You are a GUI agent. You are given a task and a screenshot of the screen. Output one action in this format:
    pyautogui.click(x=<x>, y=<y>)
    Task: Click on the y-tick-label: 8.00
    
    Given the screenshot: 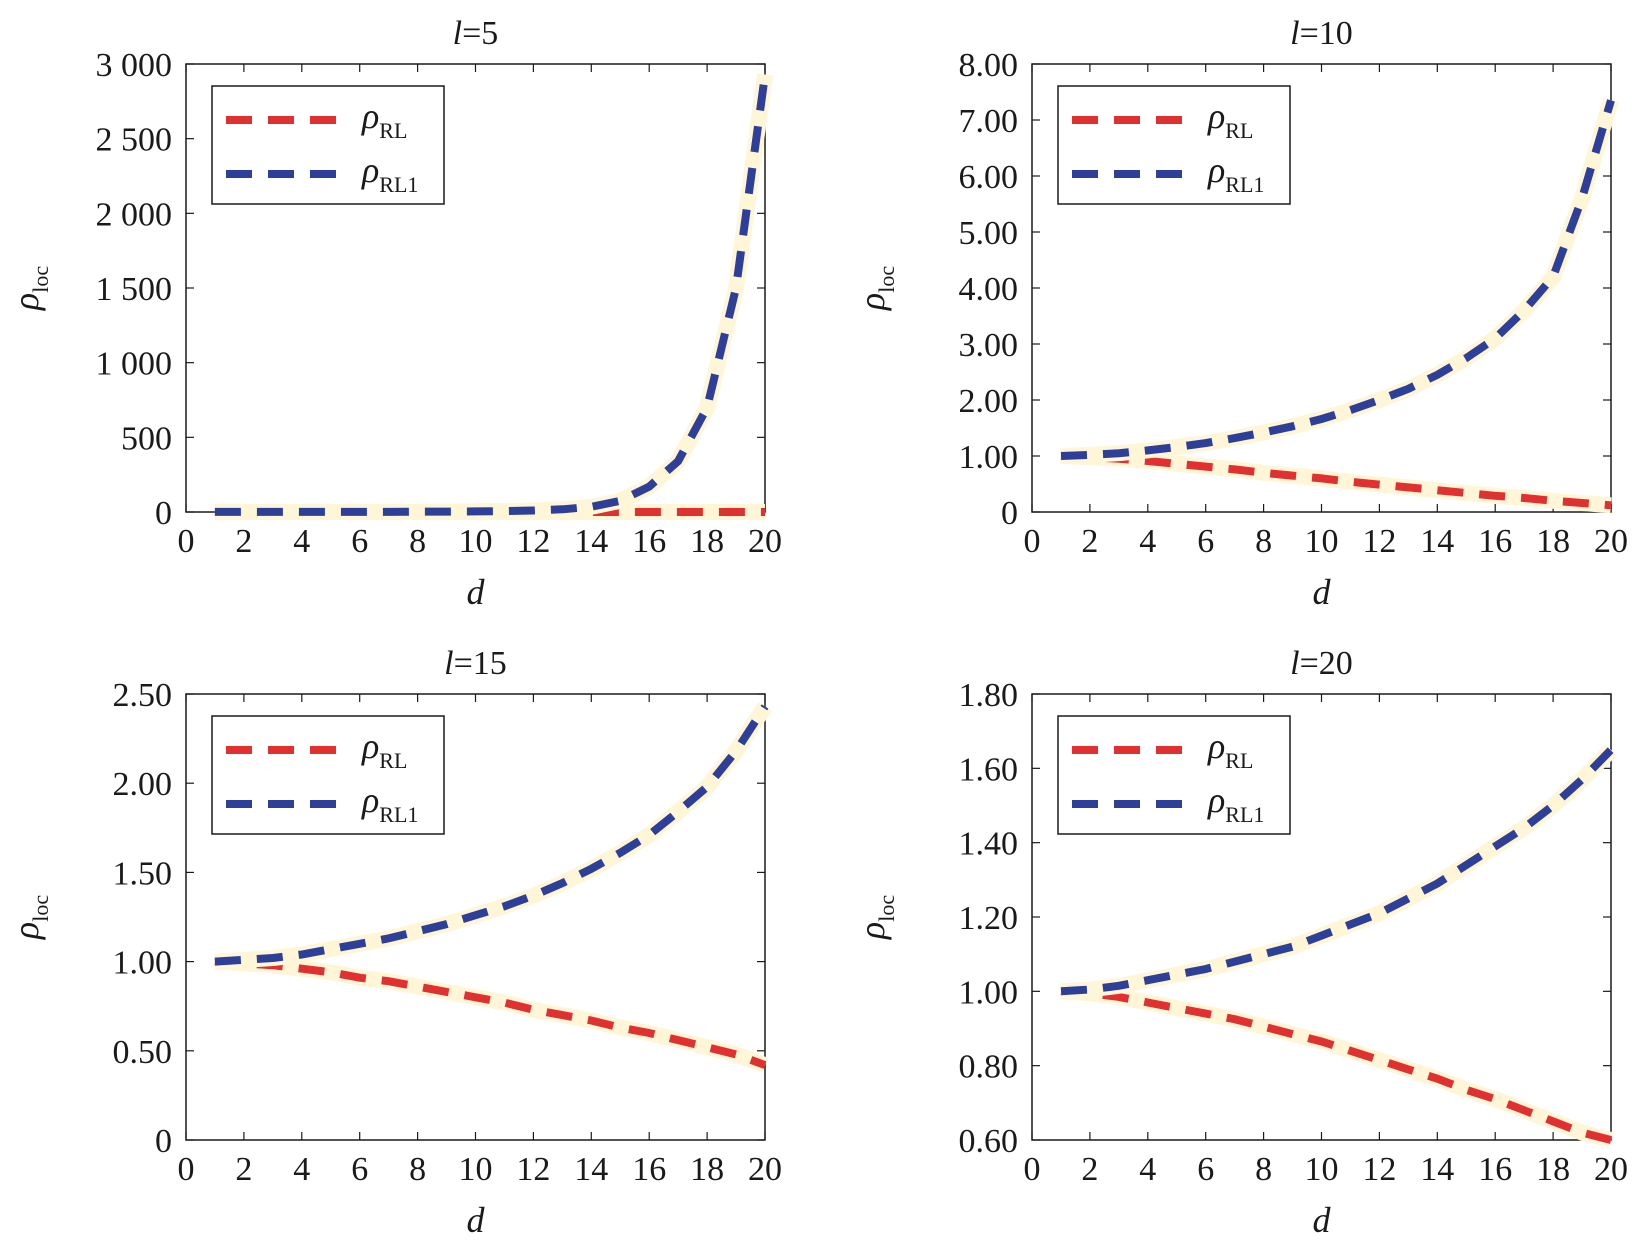 What is the action you would take?
    pyautogui.click(x=989, y=65)
    